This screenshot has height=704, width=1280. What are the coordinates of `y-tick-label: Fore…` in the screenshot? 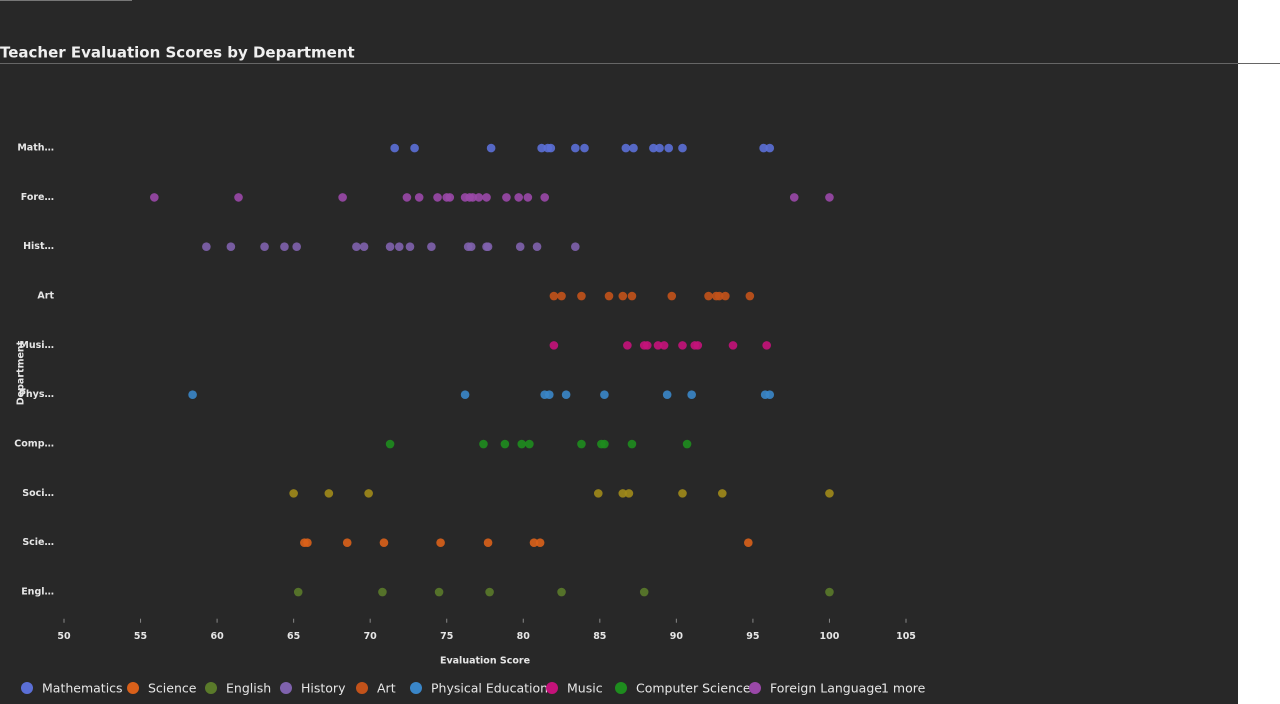 It's located at (37, 197).